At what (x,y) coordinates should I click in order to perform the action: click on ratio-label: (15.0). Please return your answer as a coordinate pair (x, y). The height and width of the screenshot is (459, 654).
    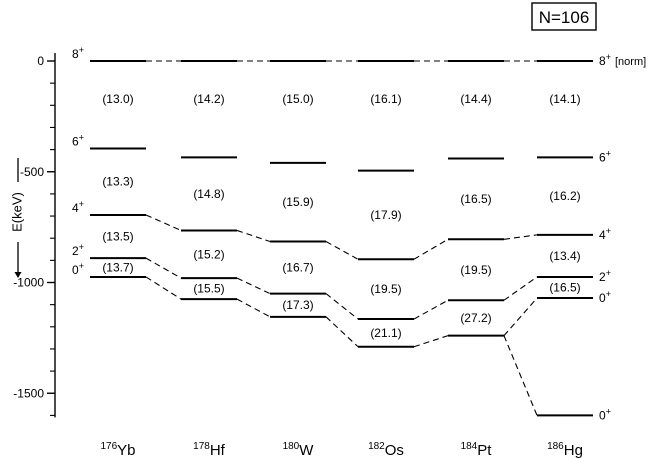
    Looking at the image, I should click on (297, 99).